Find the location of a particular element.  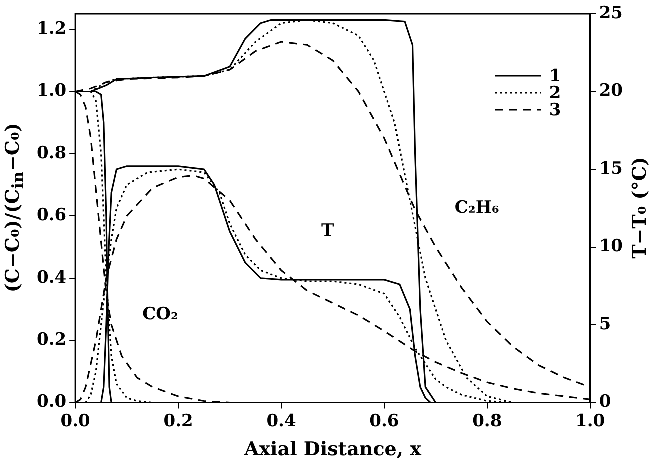

x-tick-label: 0.0 is located at coordinates (75, 421).